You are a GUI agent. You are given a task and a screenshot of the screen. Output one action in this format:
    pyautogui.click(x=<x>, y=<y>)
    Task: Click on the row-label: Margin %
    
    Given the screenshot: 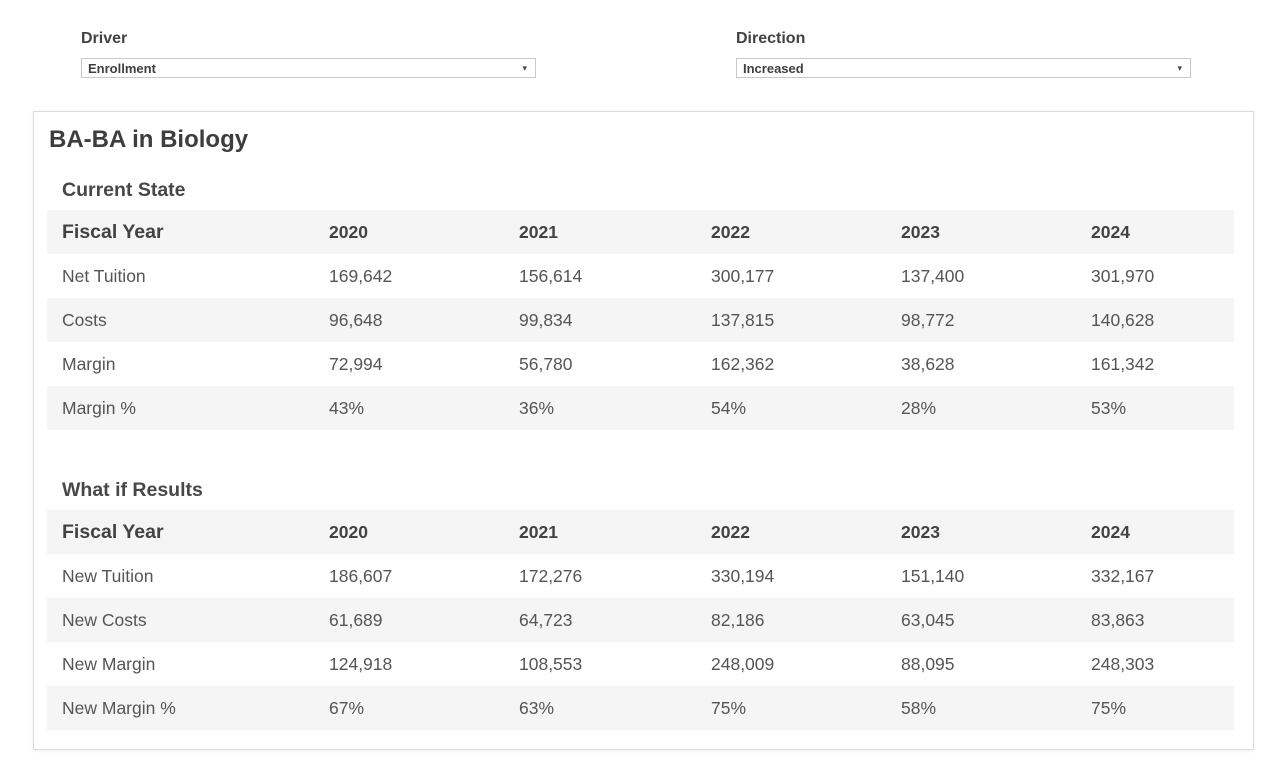 What is the action you would take?
    pyautogui.click(x=99, y=407)
    